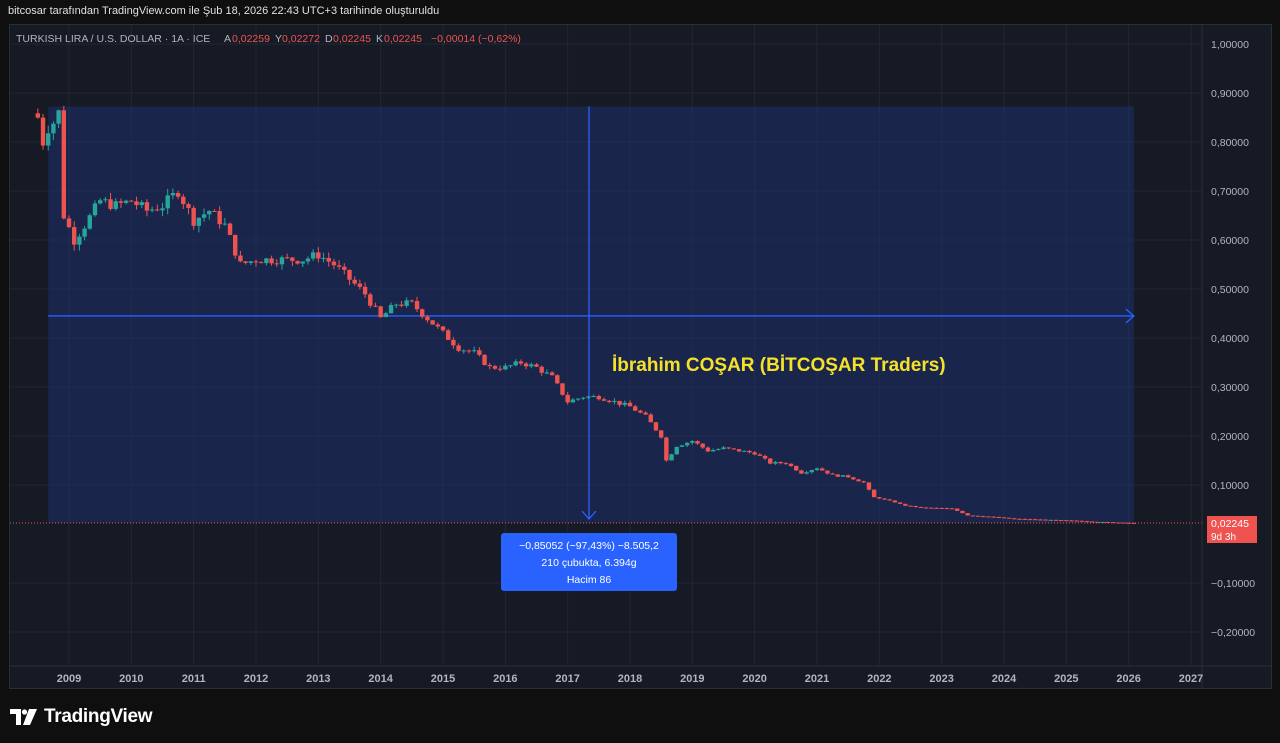 This screenshot has width=1280, height=743. I want to click on time-tick-label: 2024, so click(1004, 679).